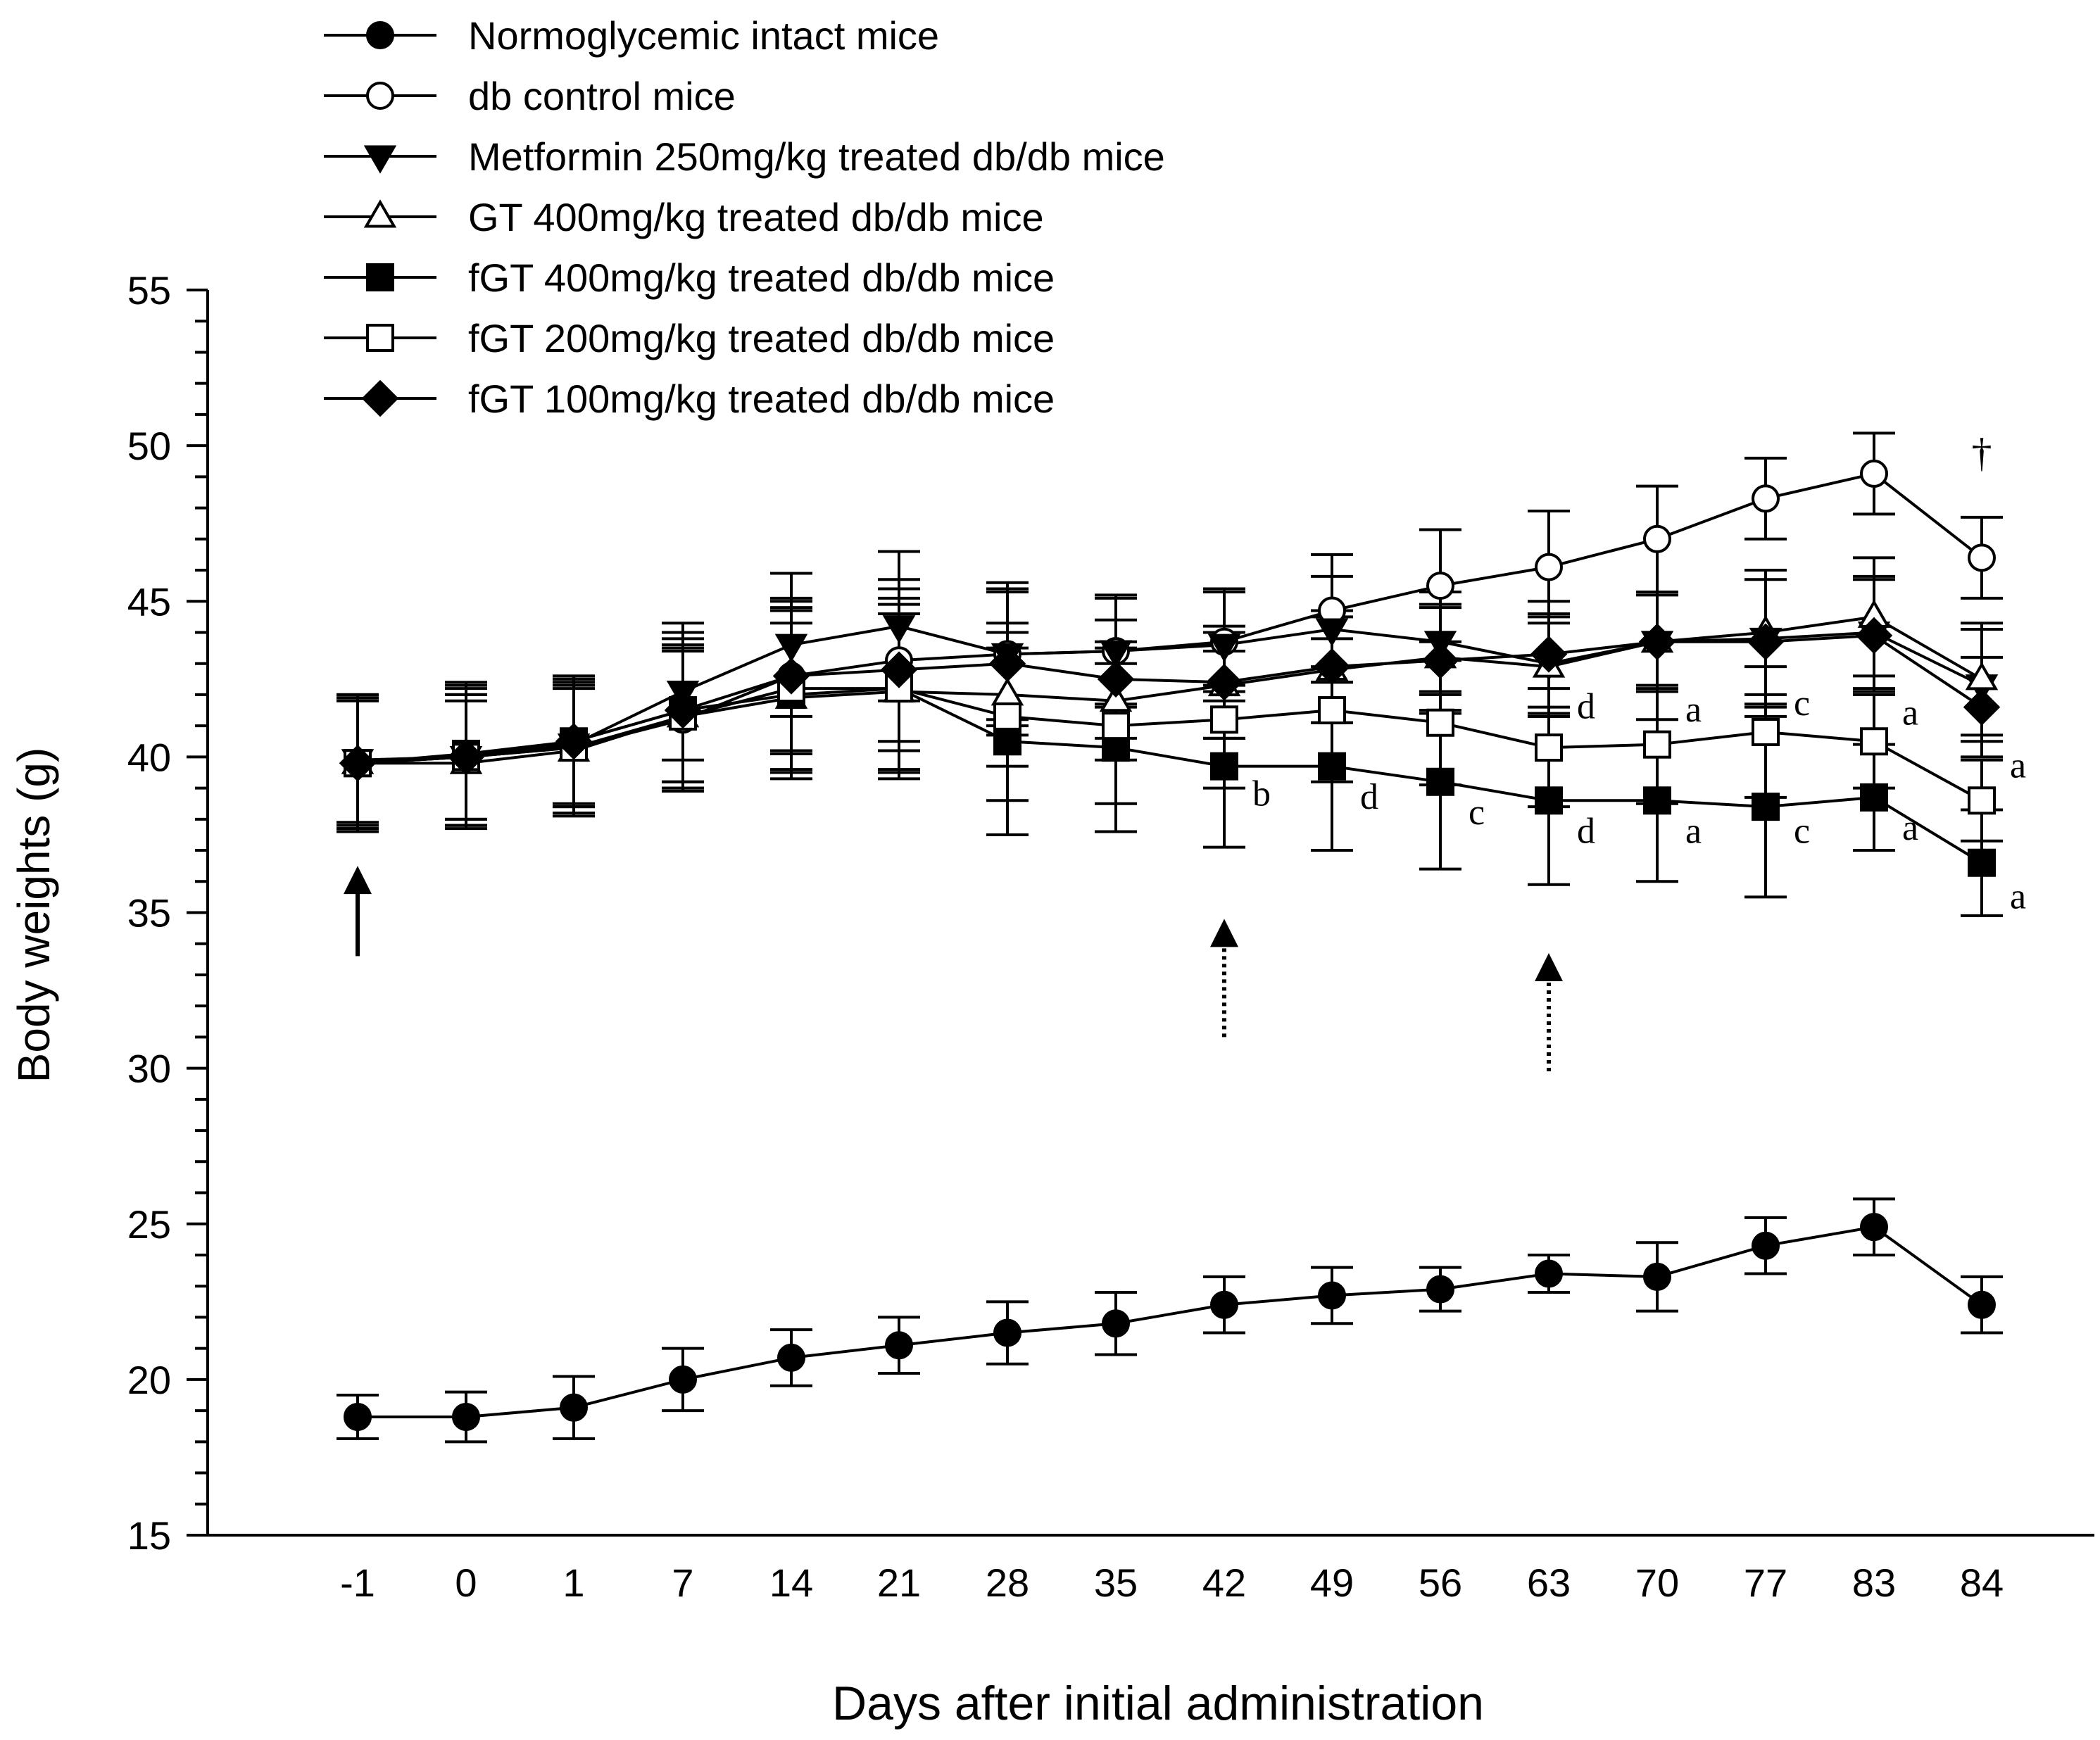 This screenshot has height=1740, width=2100. Describe the element at coordinates (149, 1069) in the screenshot. I see `y-tick-label: 30` at that location.